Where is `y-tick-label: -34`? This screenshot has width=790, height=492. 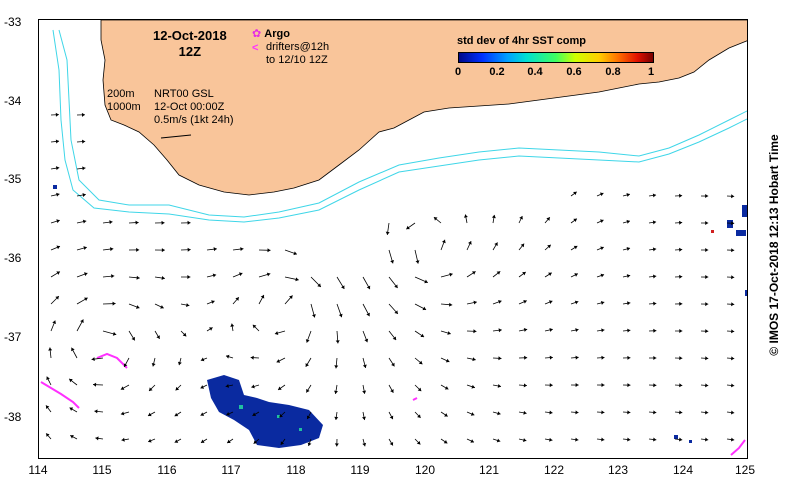
y-tick-label: -34 is located at coordinates (13, 101).